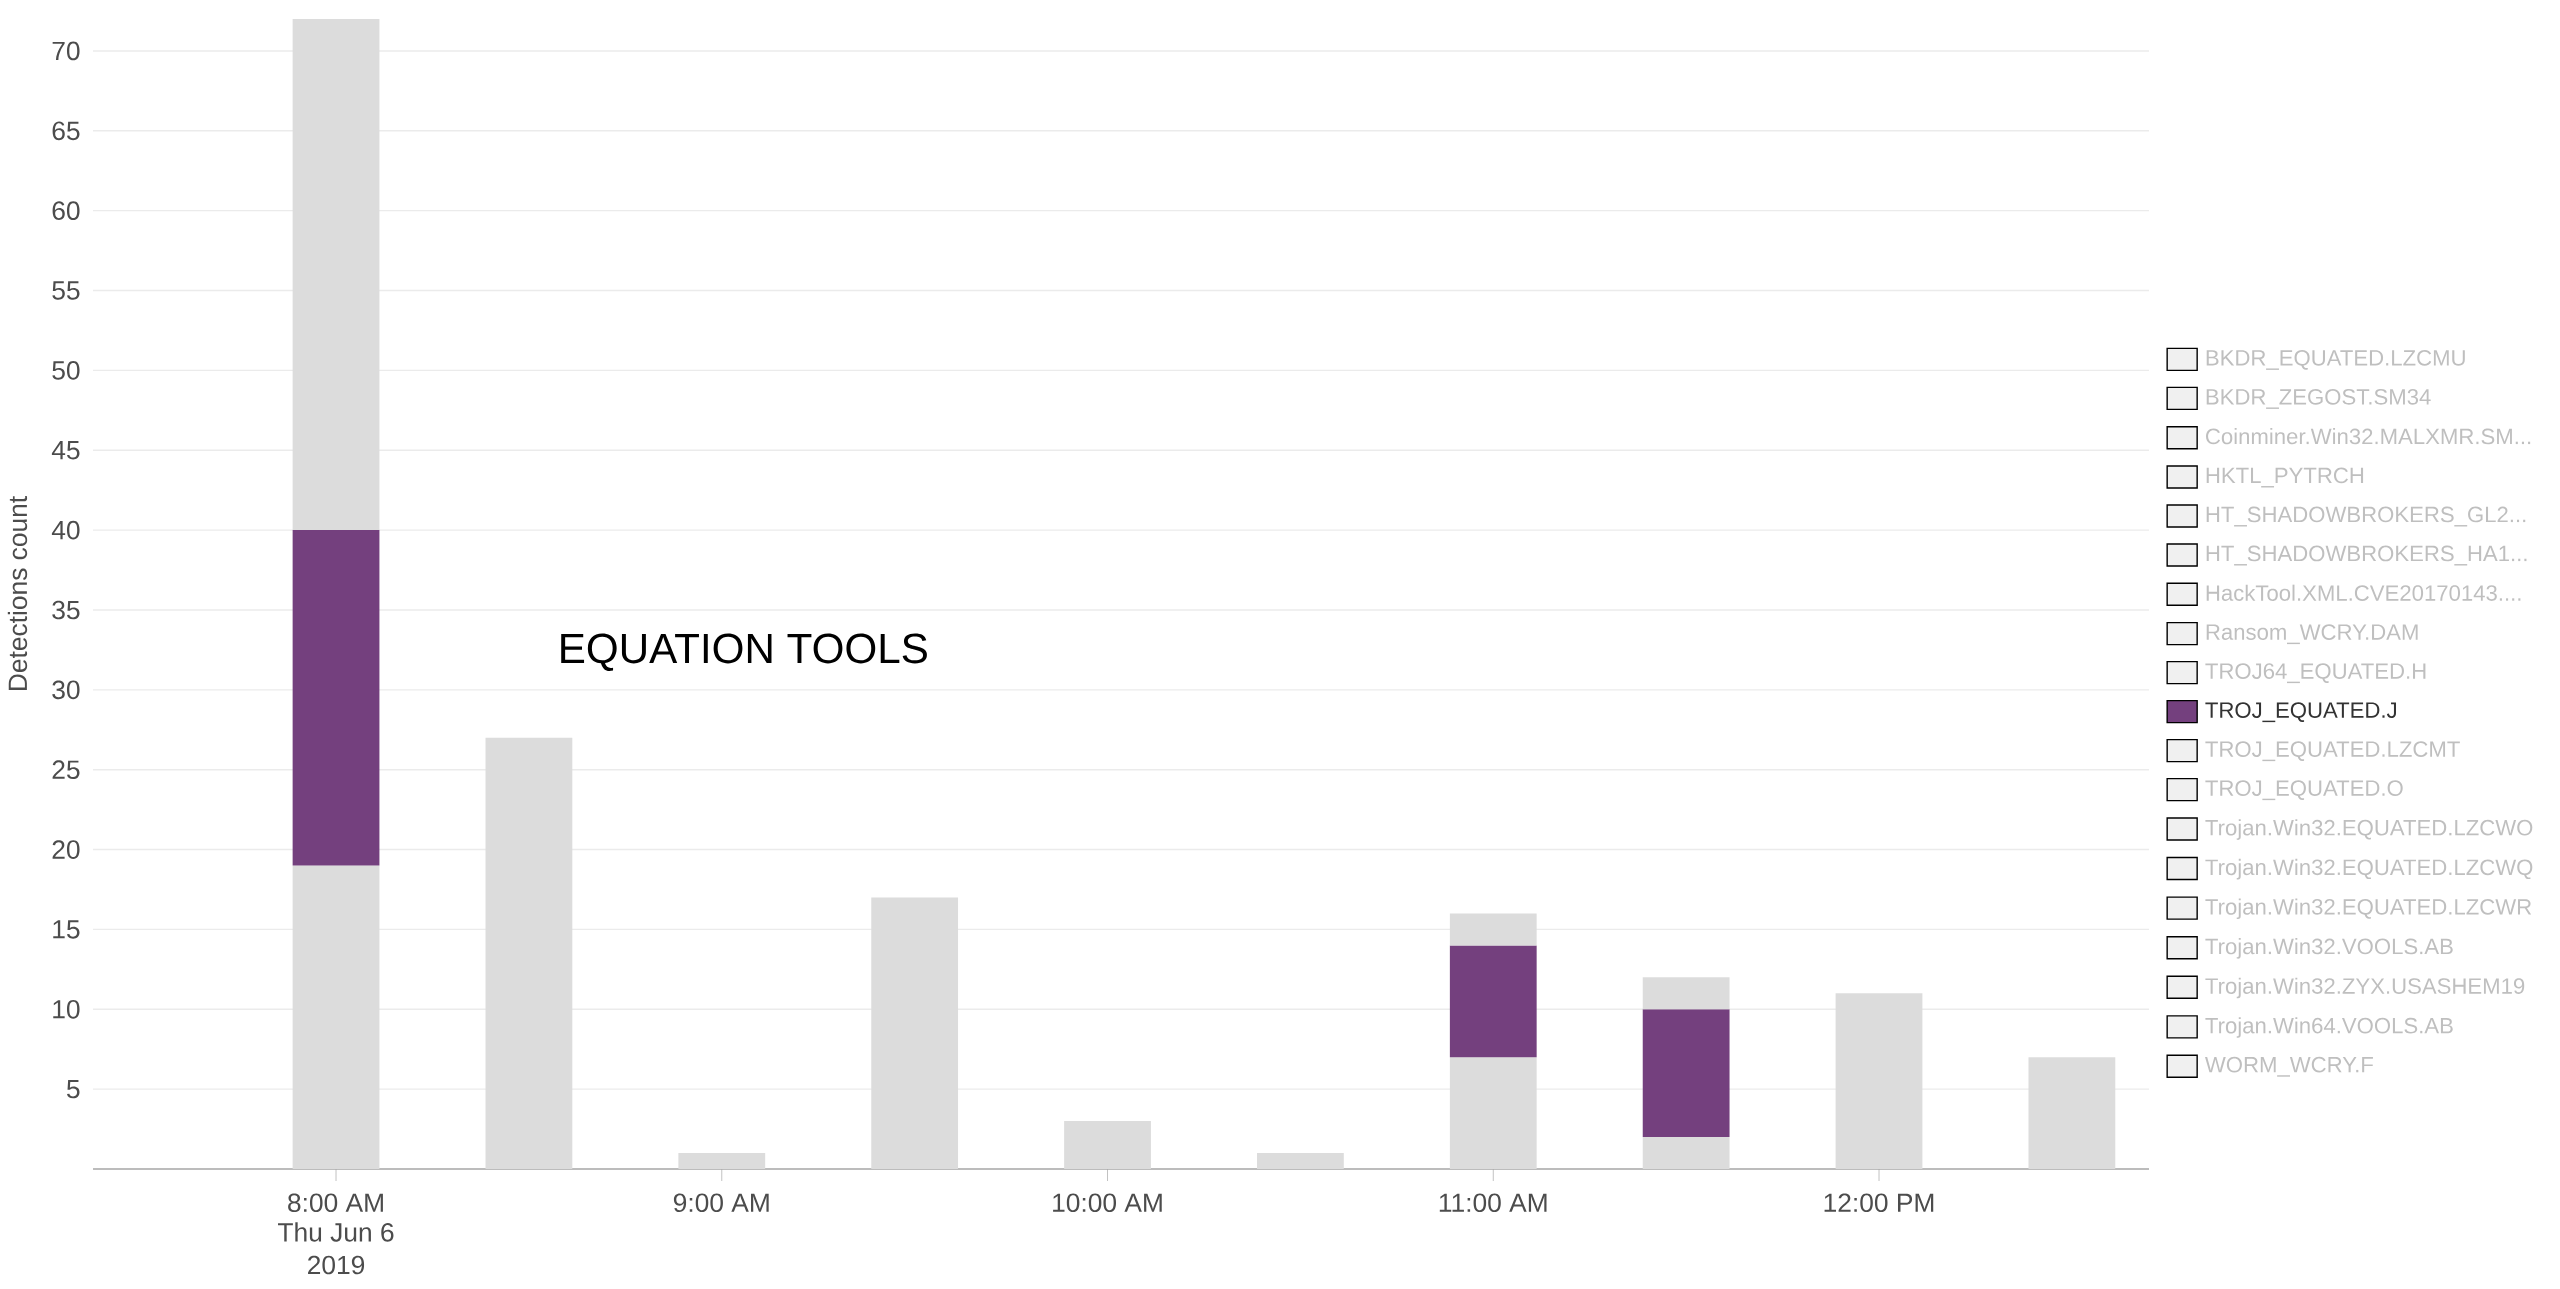 This screenshot has width=2560, height=1289. Describe the element at coordinates (2335, 359) in the screenshot. I see `legend-label: BKDR_EQUATED.LZCMU` at that location.